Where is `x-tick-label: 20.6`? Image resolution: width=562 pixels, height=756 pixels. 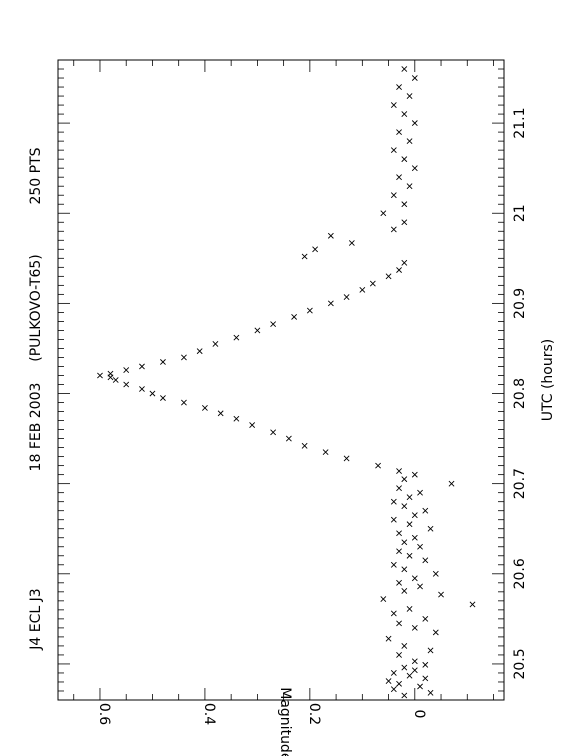
x-tick-label: 20.6 is located at coordinates (520, 573).